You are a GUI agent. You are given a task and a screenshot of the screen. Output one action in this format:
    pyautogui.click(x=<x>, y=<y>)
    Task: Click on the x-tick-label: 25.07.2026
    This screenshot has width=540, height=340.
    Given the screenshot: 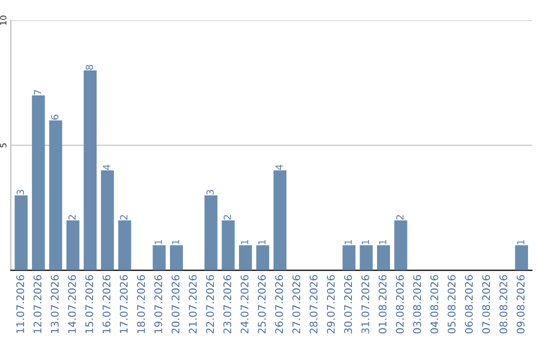 What is the action you would take?
    pyautogui.click(x=262, y=304)
    